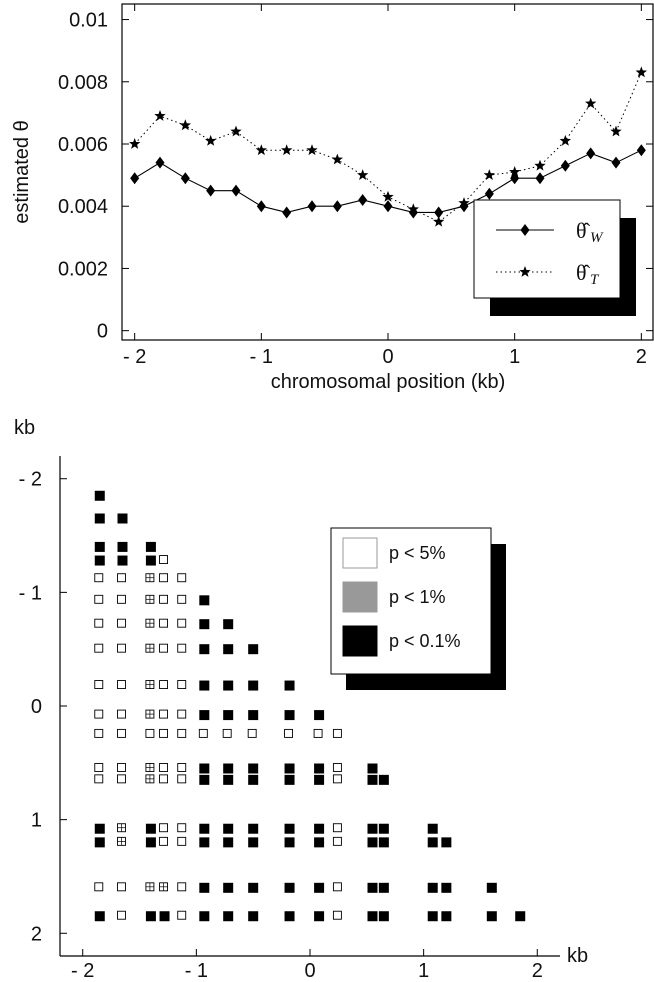 The width and height of the screenshot is (654, 982). Describe the element at coordinates (387, 357) in the screenshot. I see `x-tick-label: 0` at that location.